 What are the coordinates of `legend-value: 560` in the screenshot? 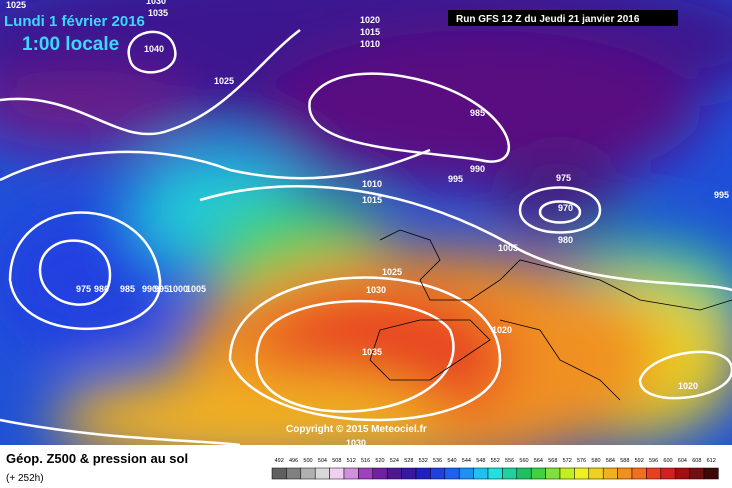 It's located at (523, 461).